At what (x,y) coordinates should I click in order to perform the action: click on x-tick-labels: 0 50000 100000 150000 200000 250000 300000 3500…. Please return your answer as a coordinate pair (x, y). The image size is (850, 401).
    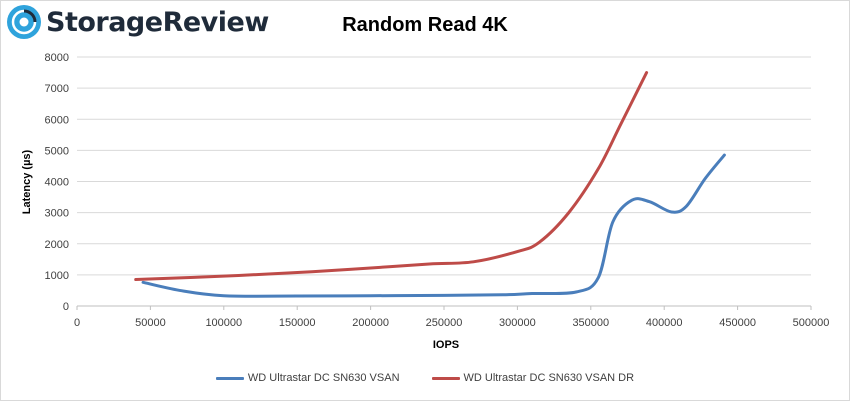
    Looking at the image, I should click on (451, 323).